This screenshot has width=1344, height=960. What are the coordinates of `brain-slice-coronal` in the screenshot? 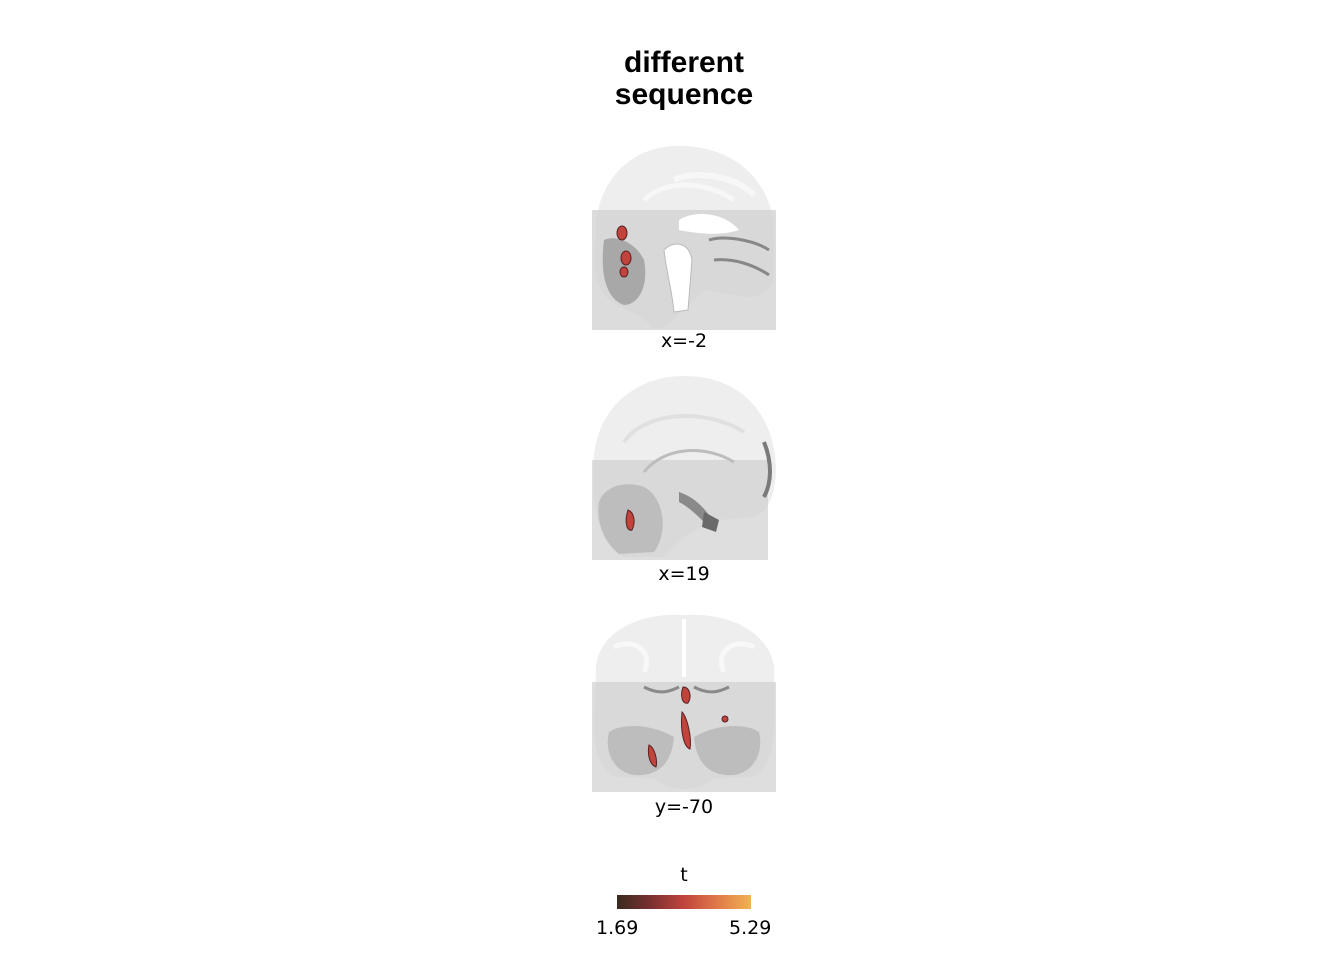 It's located at (684, 702).